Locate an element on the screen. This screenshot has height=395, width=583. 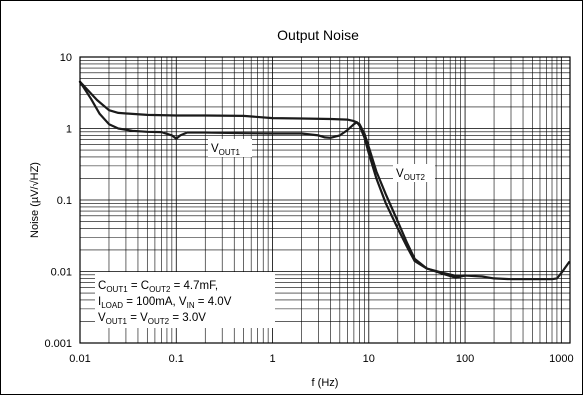
cond3-rest: = 3.0V is located at coordinates (187, 318).